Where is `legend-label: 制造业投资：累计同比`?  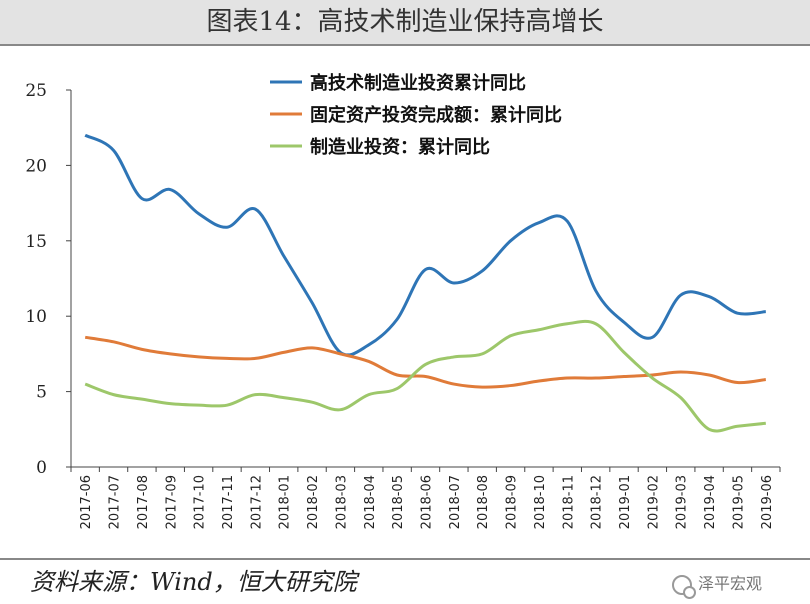
legend-label: 制造业投资：累计同比 is located at coordinates (400, 147).